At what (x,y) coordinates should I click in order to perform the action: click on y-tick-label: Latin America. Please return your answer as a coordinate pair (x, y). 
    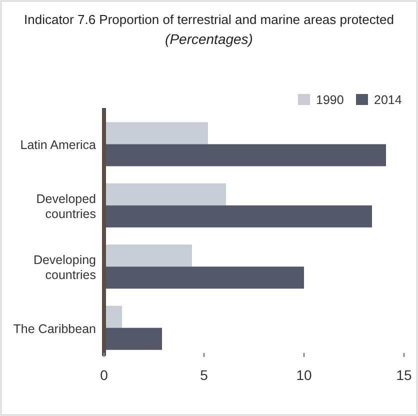
    Looking at the image, I should click on (58, 145).